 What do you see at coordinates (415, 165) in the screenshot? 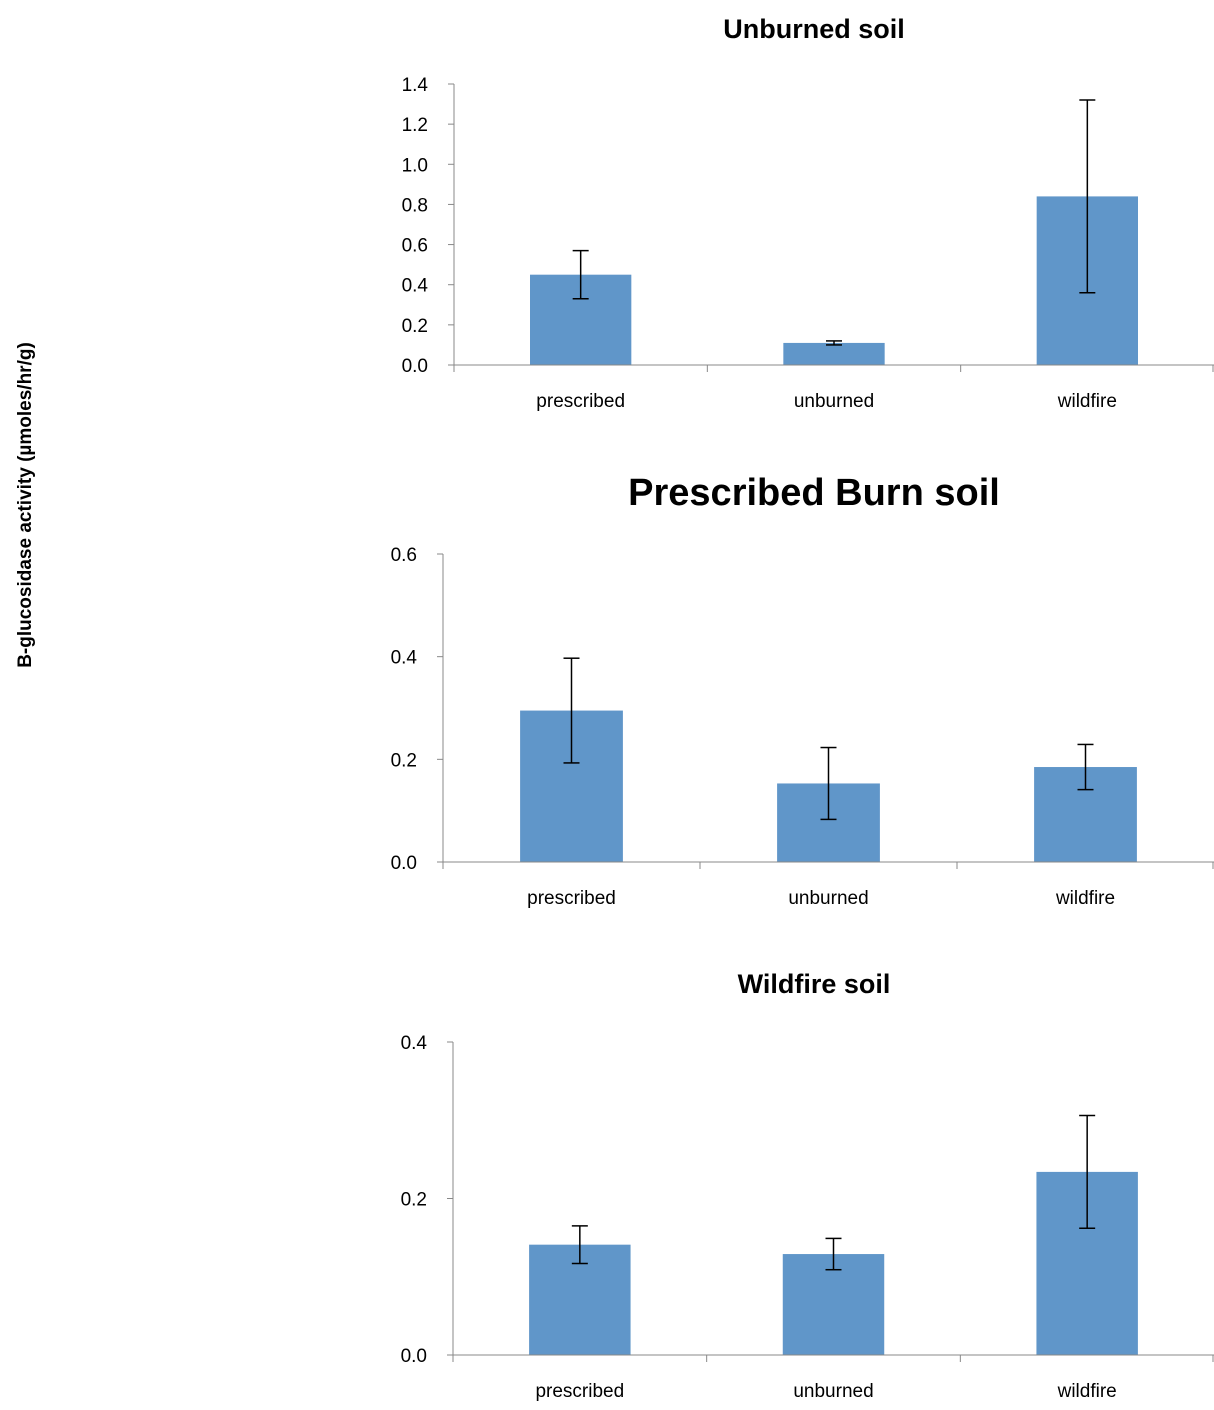
I see `y-tick-label: 1.0` at bounding box center [415, 165].